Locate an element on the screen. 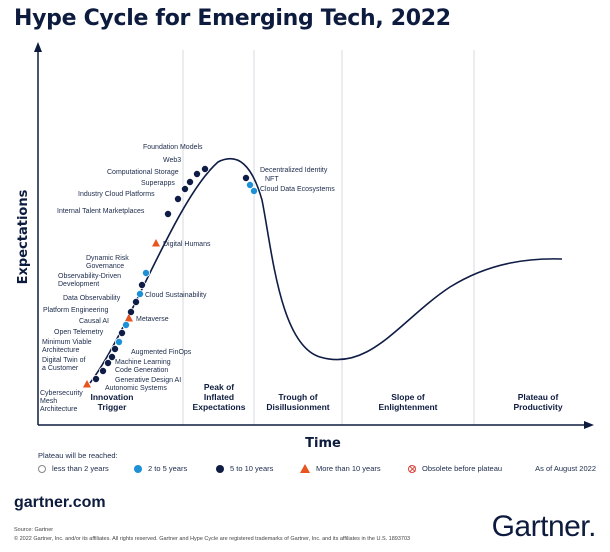  legend-label: 2 to 5 years is located at coordinates (168, 468).